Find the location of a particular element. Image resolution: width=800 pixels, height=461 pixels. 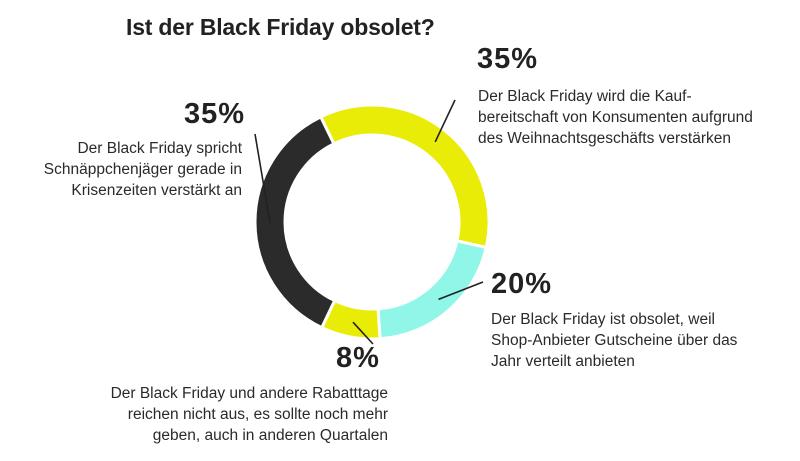

slice-label-3-line-2: Krisenzeiten verstärkt an is located at coordinates (156, 190).